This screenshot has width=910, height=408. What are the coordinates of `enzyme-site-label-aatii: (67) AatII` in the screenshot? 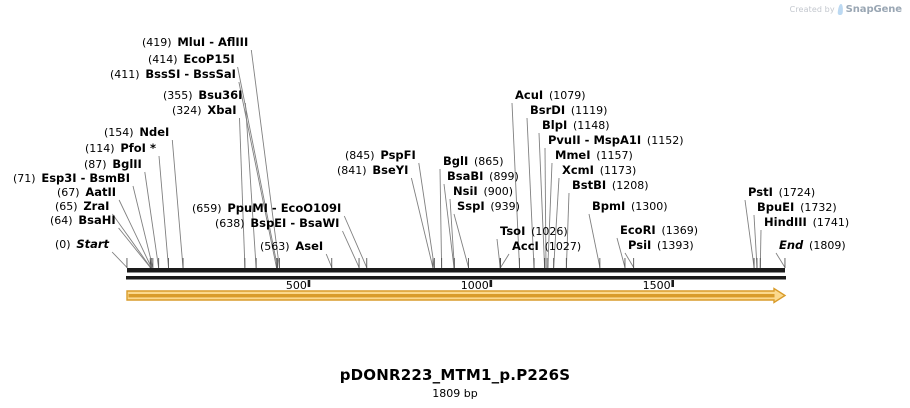 It's located at (86, 193).